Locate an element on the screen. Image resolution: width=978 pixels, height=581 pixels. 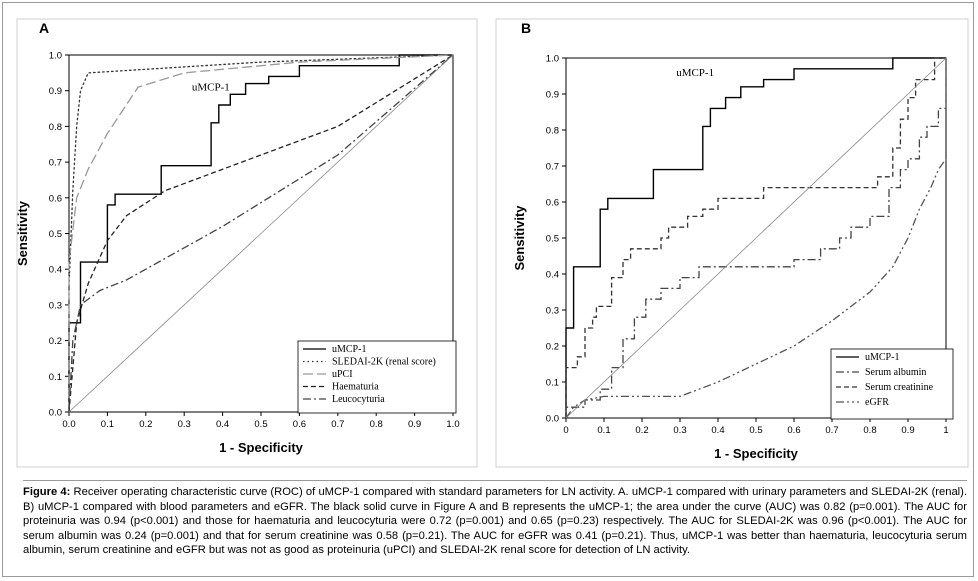
legend-label: Serum albumin is located at coordinates (895, 372).